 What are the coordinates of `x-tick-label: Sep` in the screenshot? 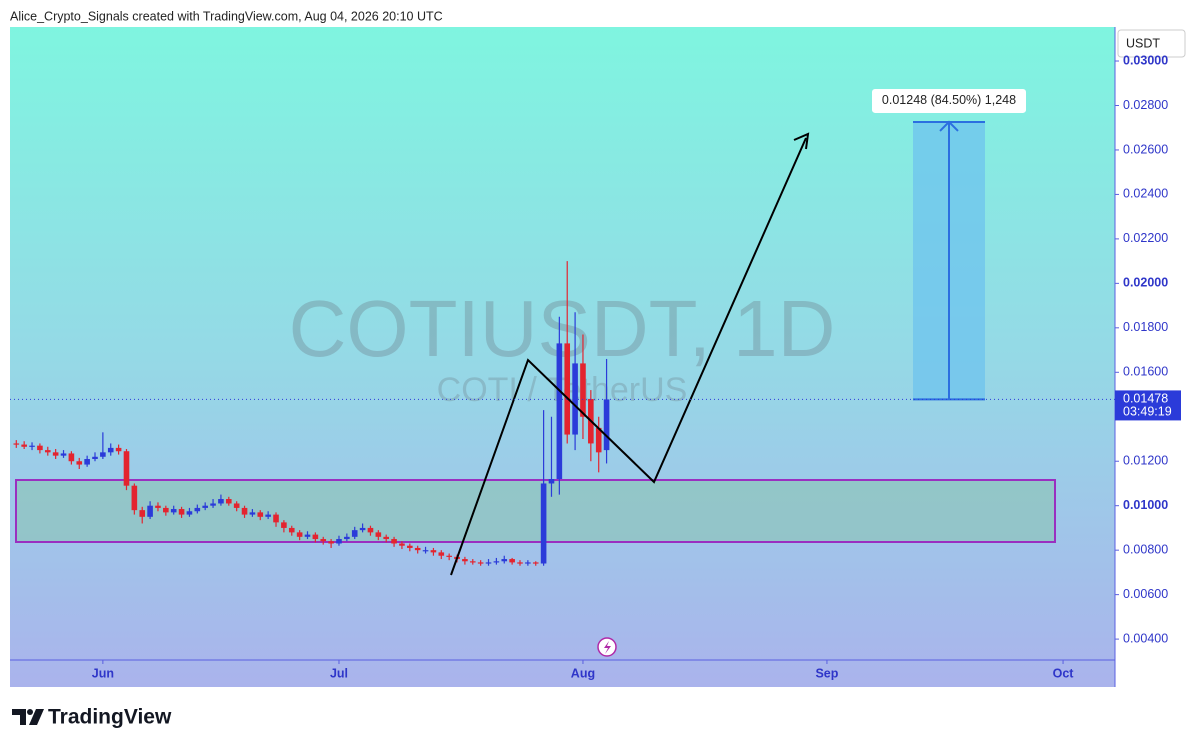 It's located at (826, 673).